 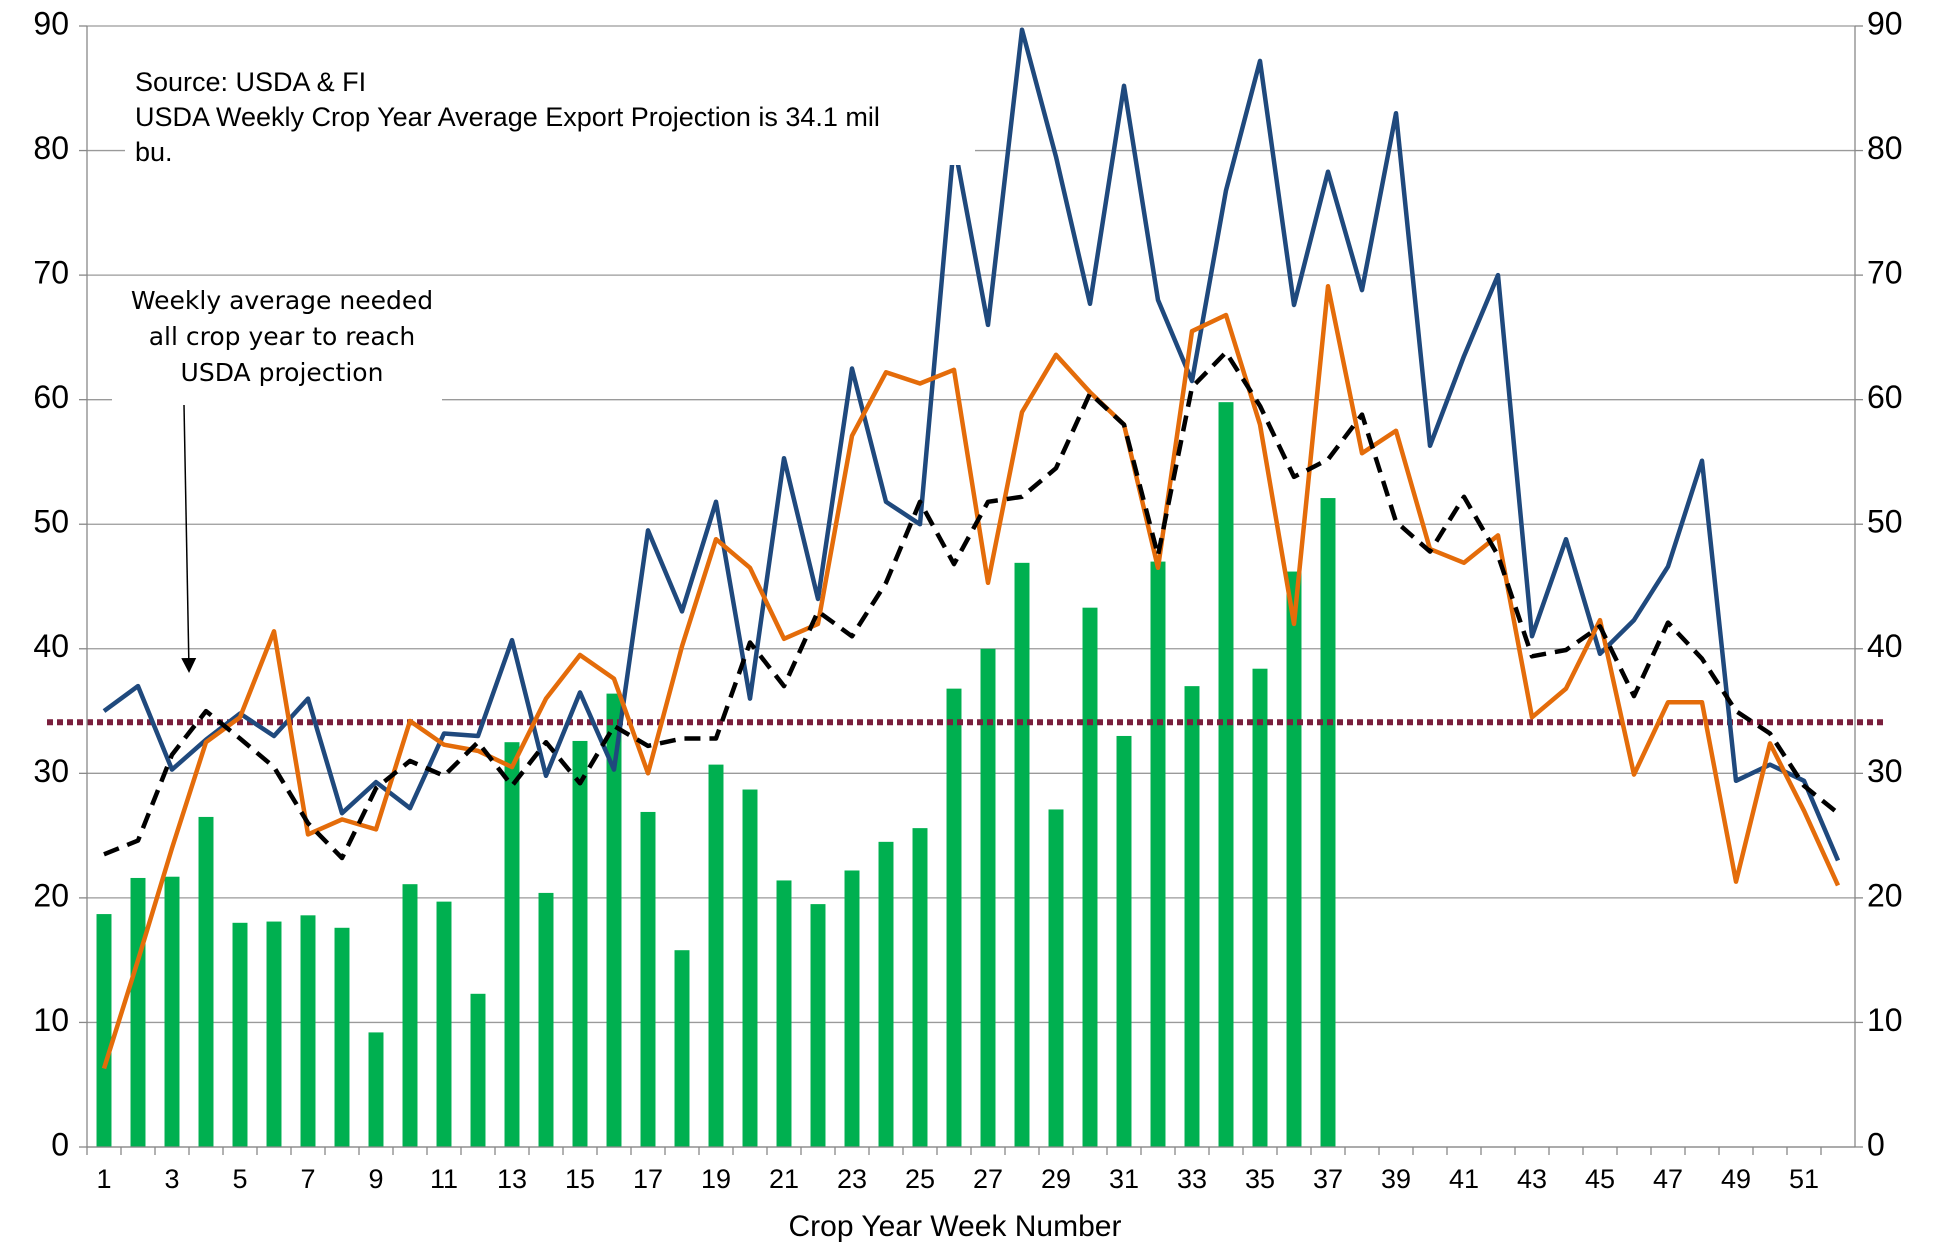 I want to click on x-tick-label: 35, so click(x=1260, y=1179).